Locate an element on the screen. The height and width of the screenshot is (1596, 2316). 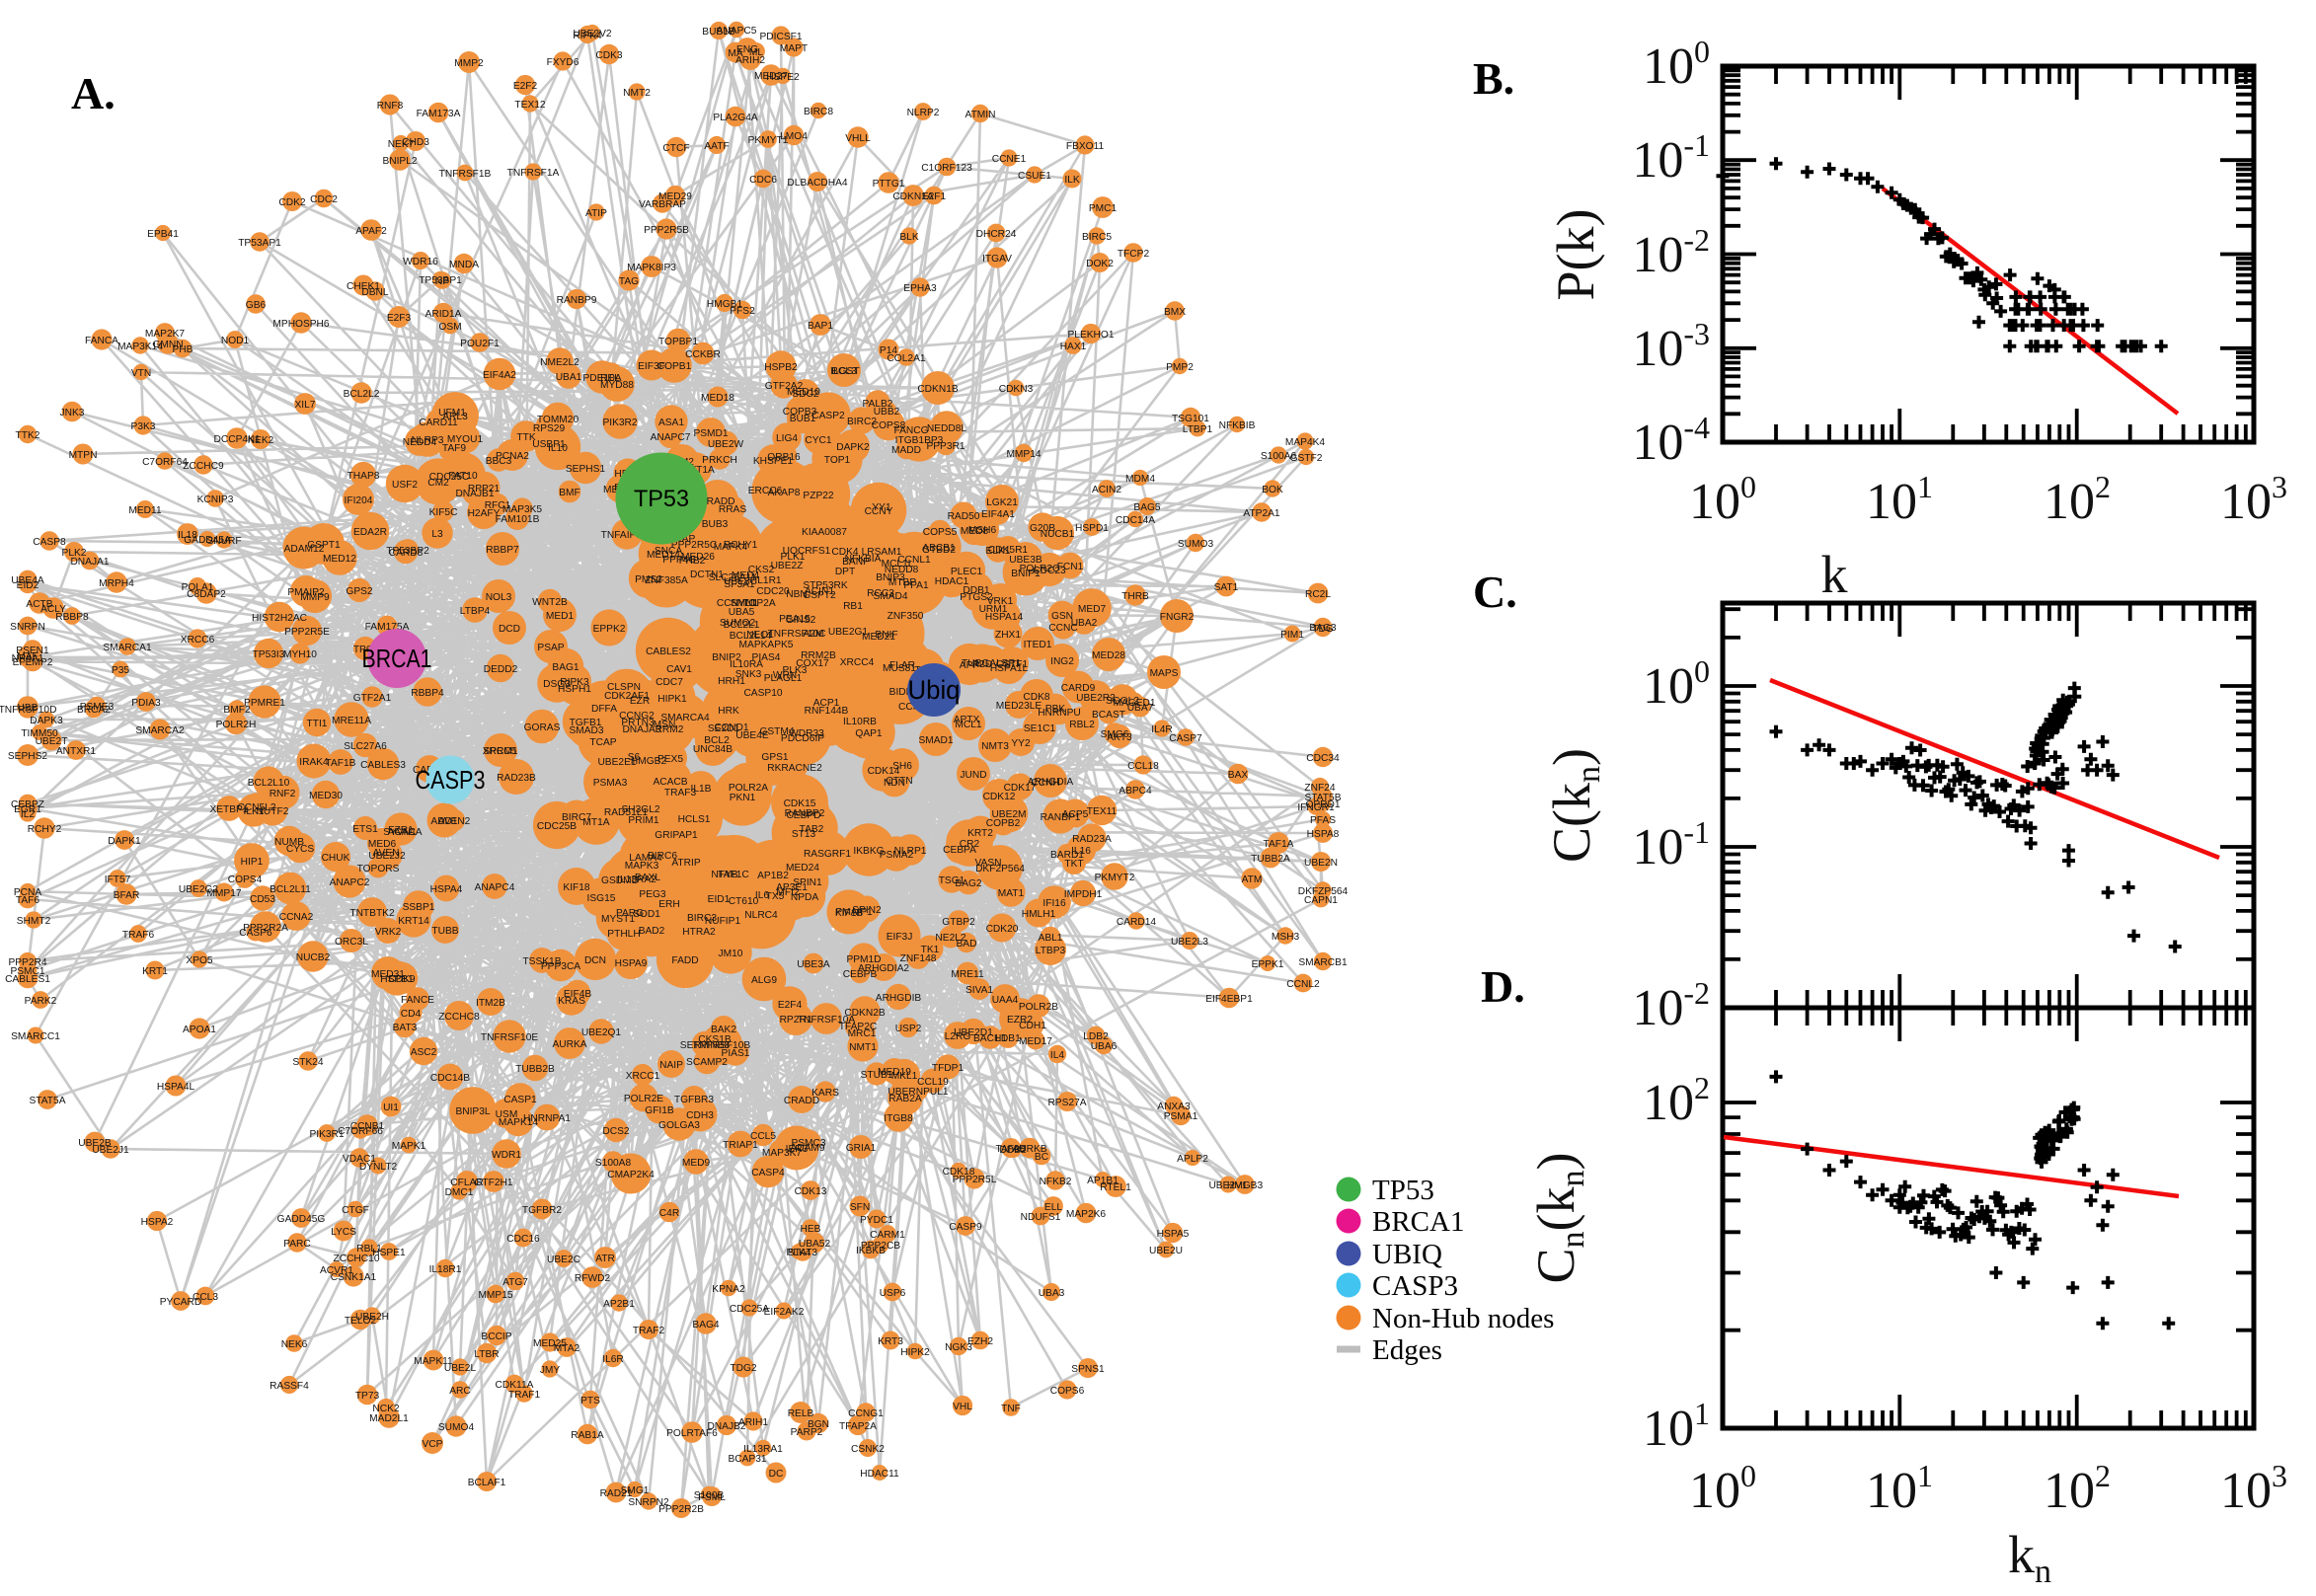
svg-text: TNFRSF10B is located at coordinates (722, 1045).